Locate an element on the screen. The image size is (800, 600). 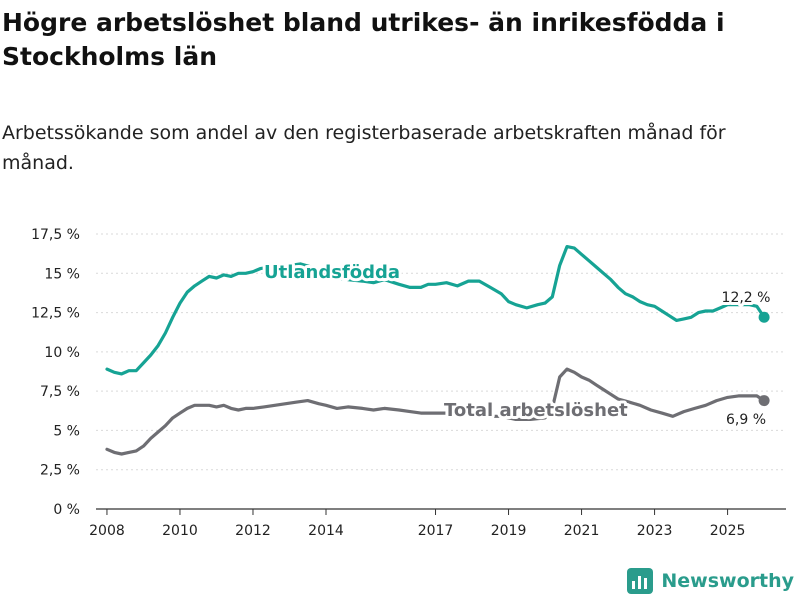
series-label-total-halo: Total arbetslöshet is located at coordinates (536, 410).